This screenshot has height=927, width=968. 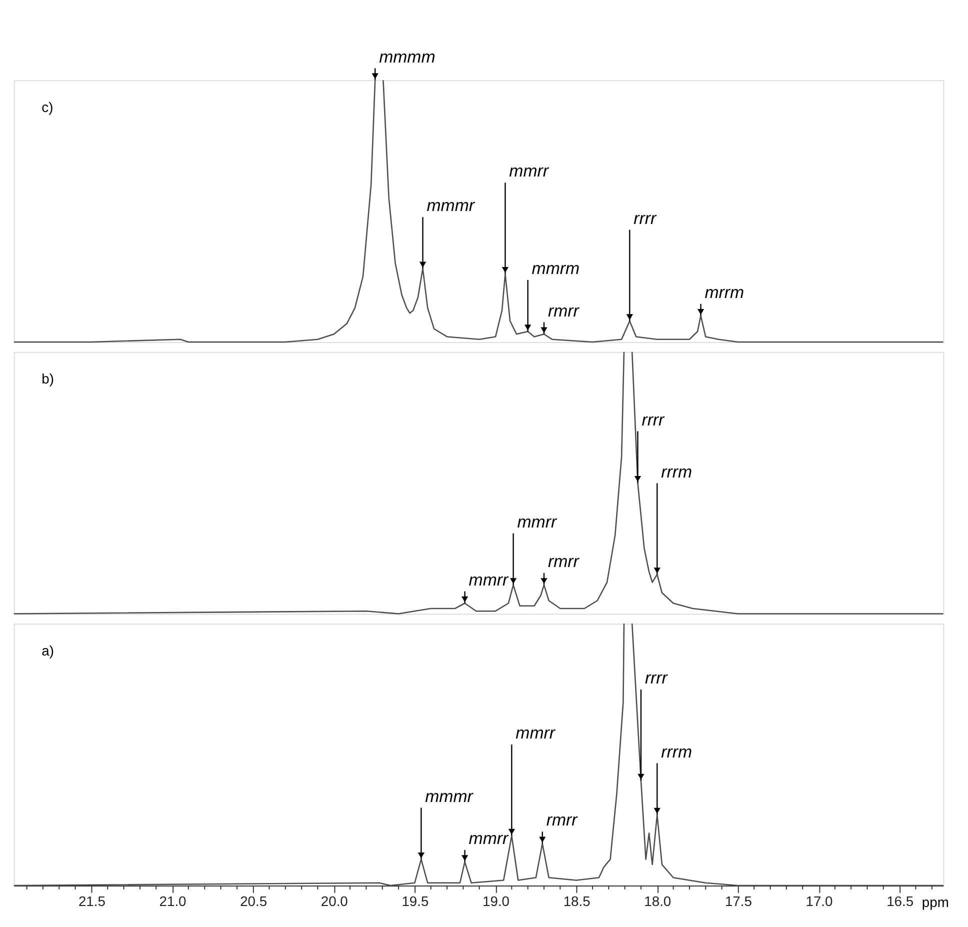 I want to click on x-tick-label: 18.5, so click(x=577, y=900).